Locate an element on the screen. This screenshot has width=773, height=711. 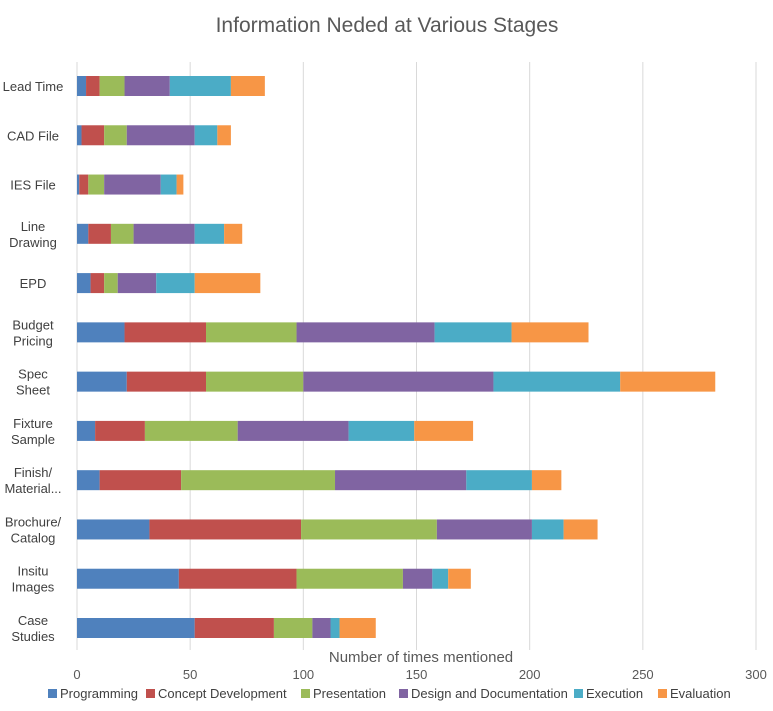
x-tick-label: 300 is located at coordinates (756, 674).